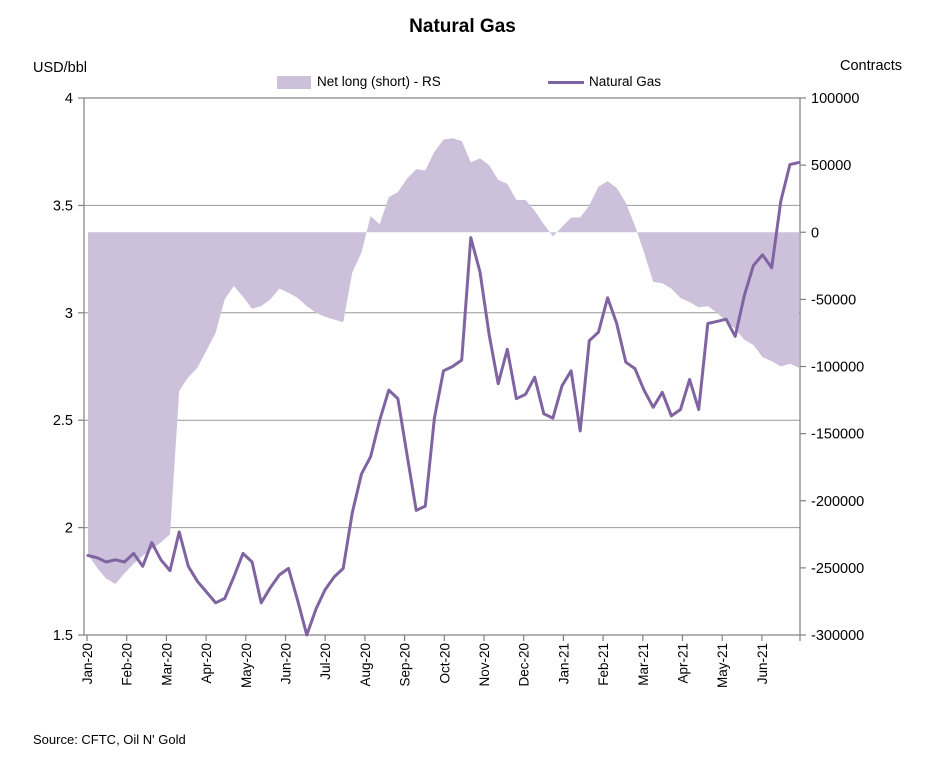 Image resolution: width=925 pixels, height=767 pixels. Describe the element at coordinates (63, 636) in the screenshot. I see `left-axis-tick-label: 1.5` at that location.